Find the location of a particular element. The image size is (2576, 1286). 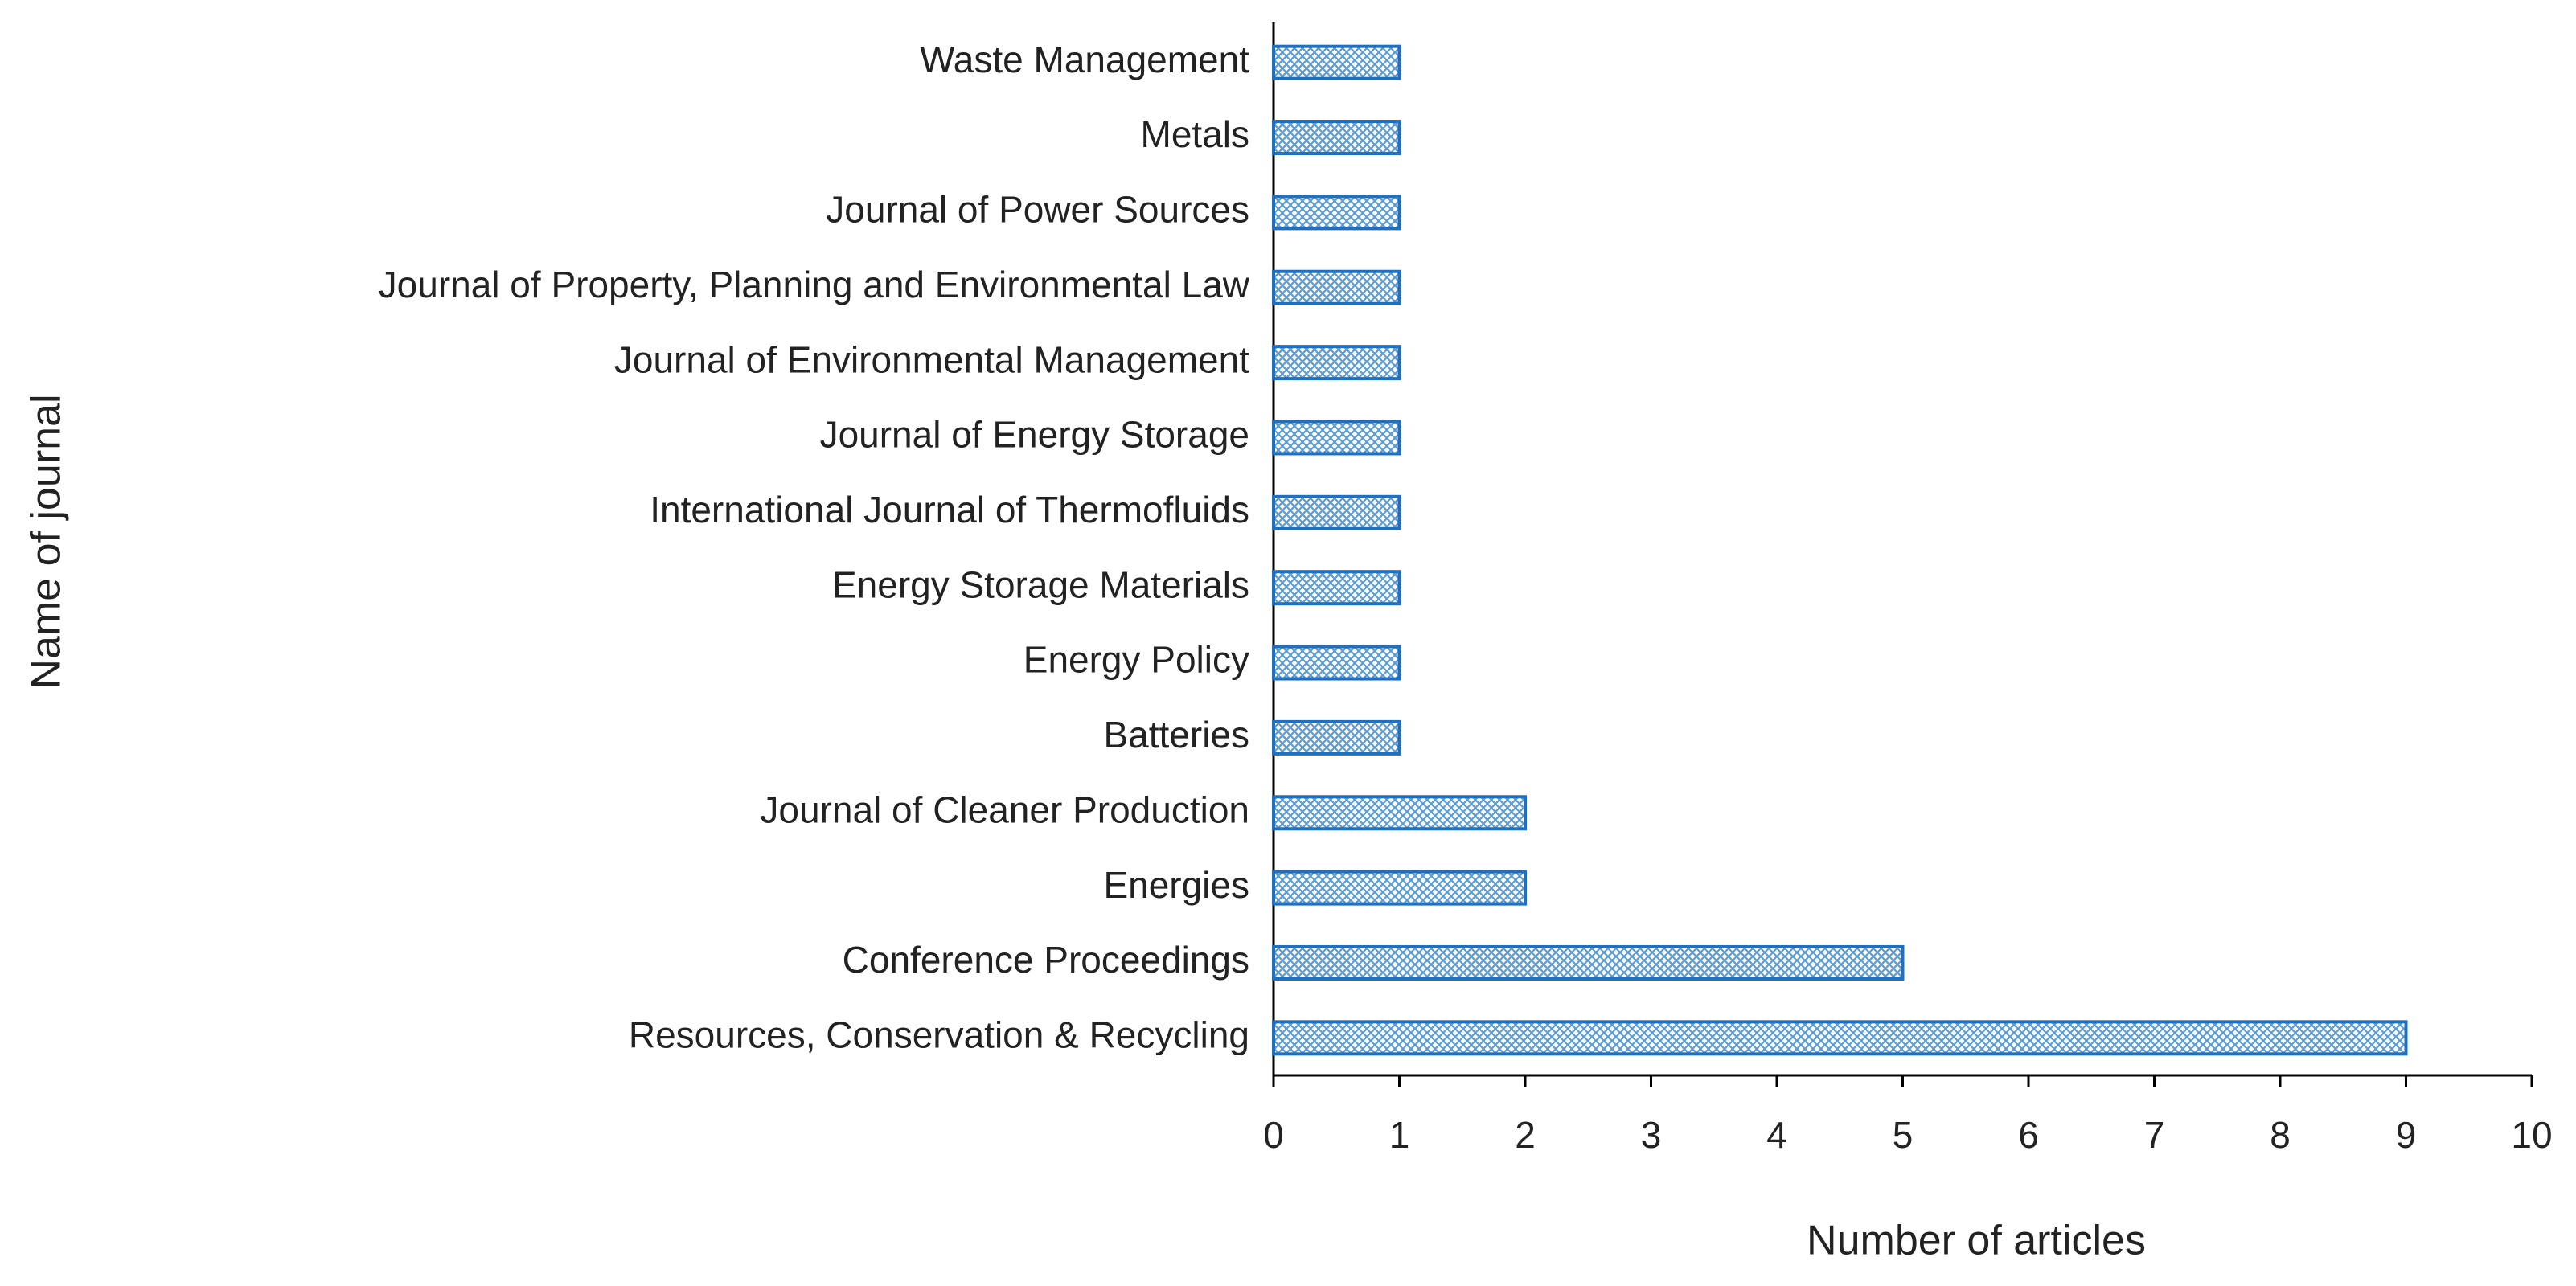

x-tick-label: 5 is located at coordinates (1904, 1135).